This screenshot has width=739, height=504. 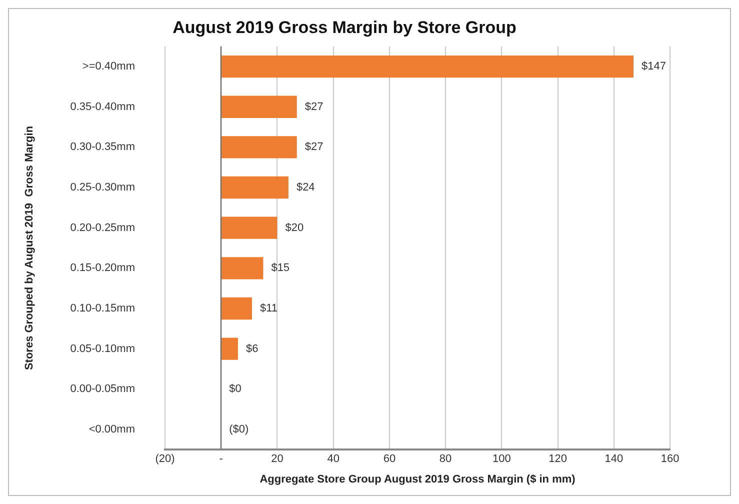 I want to click on x-tick-label: 120, so click(x=557, y=459).